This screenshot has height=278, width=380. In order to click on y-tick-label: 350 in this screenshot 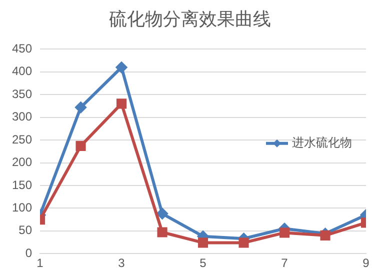, I will do `click(22, 93)`.